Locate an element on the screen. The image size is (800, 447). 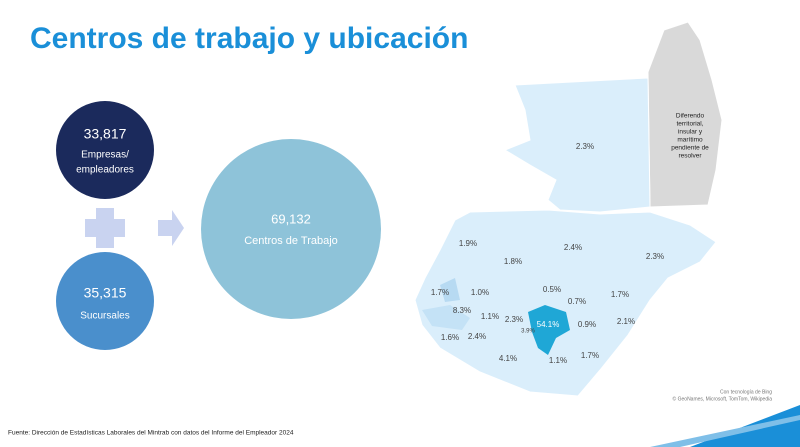
guatemala-dept is located at coordinates (549, 330).